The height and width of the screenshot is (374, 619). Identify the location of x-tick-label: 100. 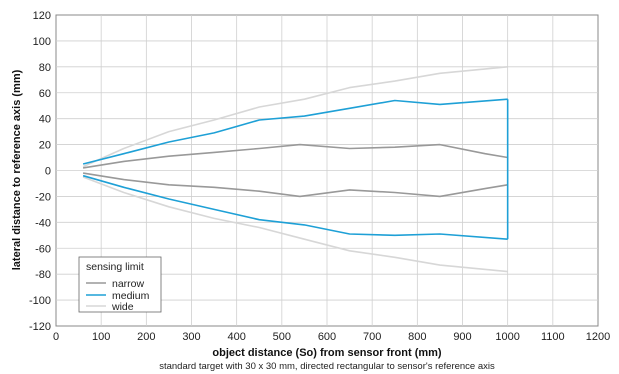
(101, 337).